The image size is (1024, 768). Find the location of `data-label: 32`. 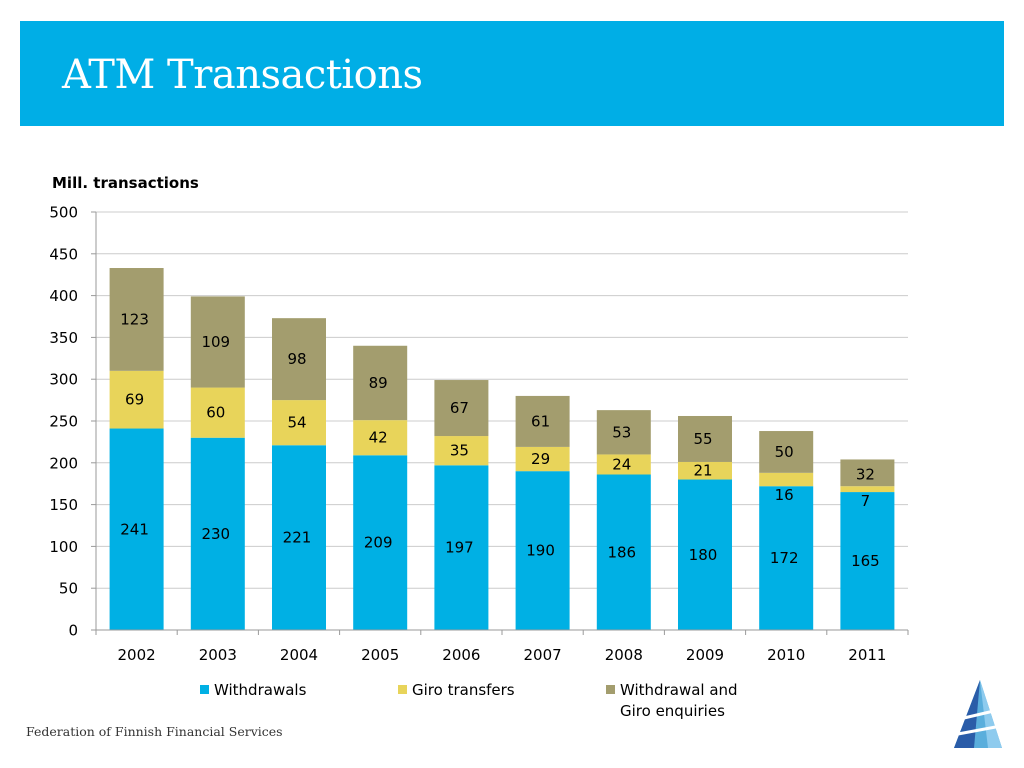

data-label: 32 is located at coordinates (865, 474).